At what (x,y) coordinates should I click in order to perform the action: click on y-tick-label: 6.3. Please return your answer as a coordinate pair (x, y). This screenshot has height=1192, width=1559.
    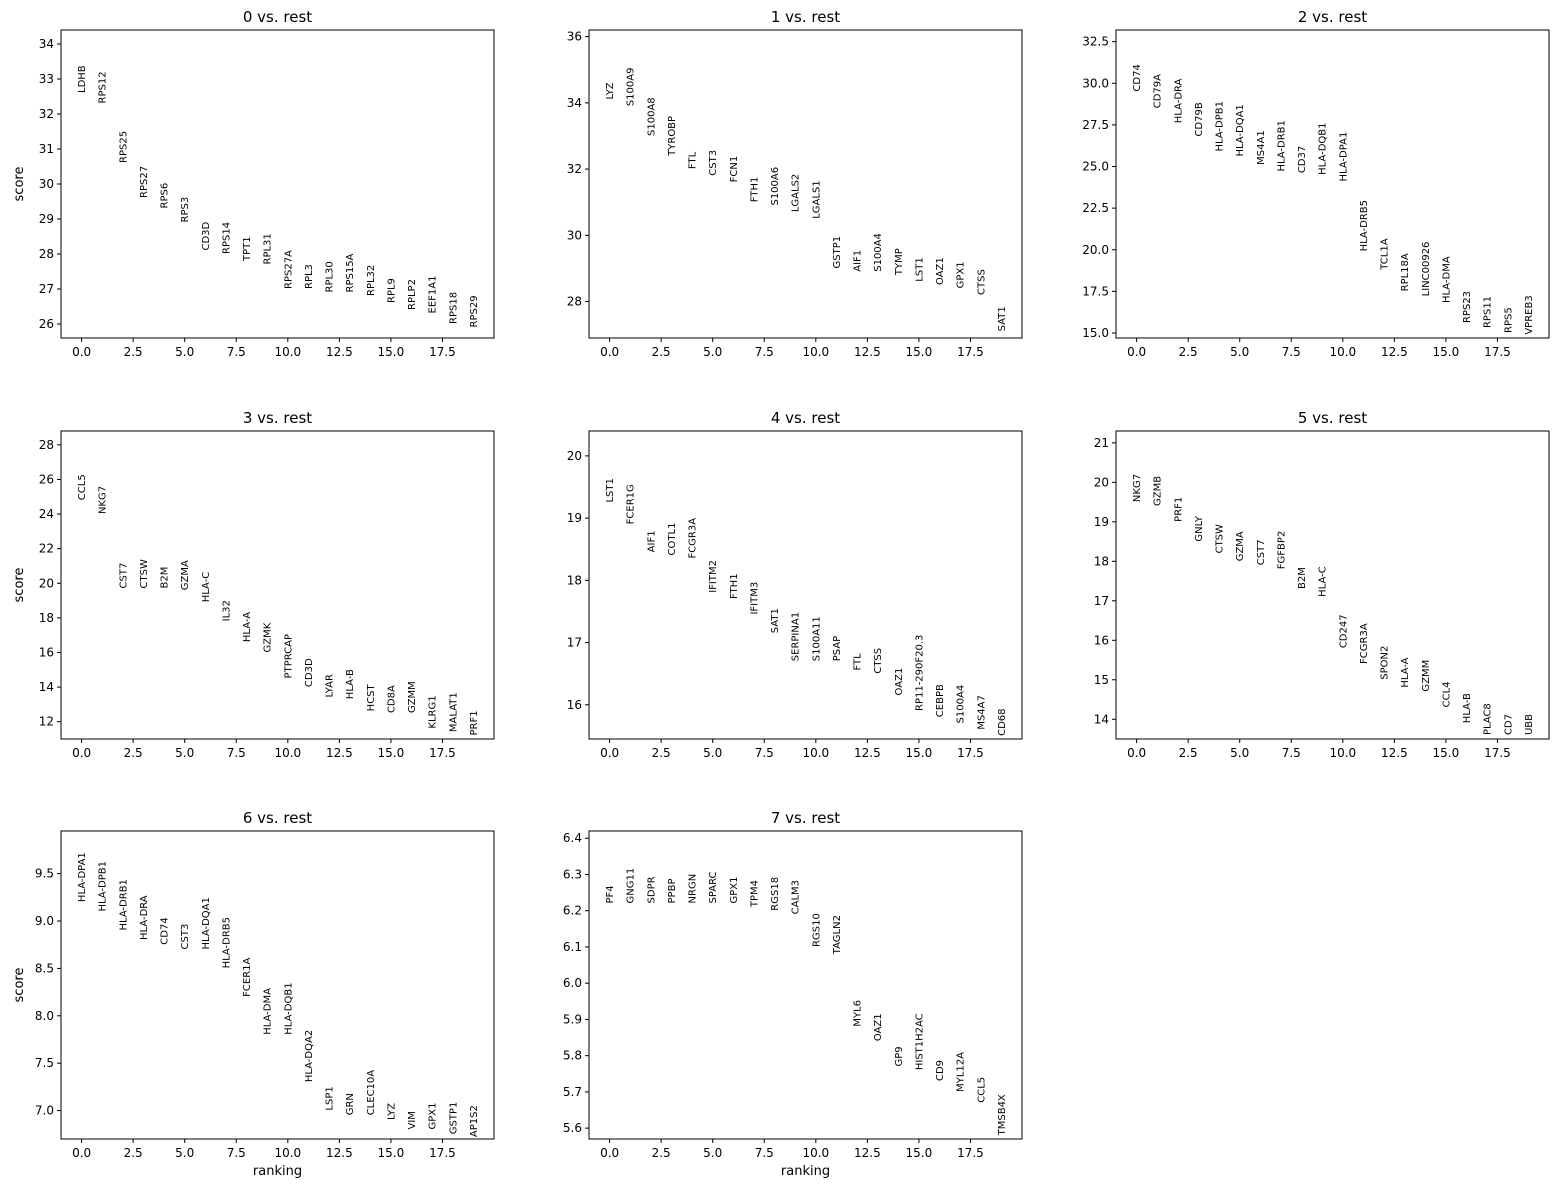
    Looking at the image, I should click on (572, 874).